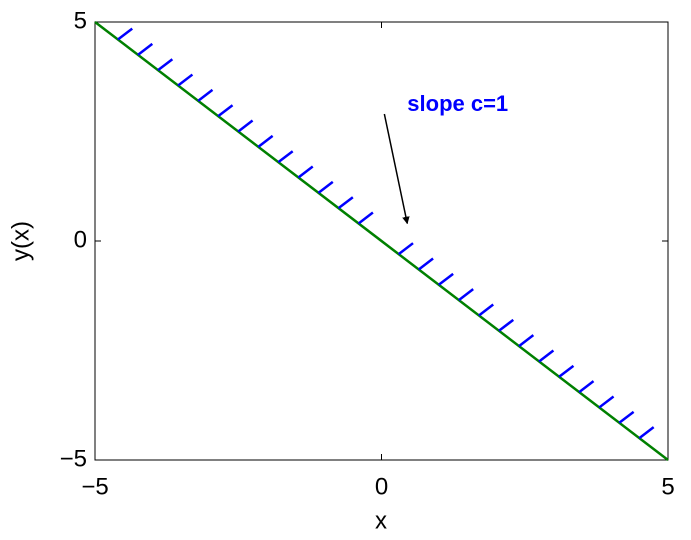  What do you see at coordinates (80, 239) in the screenshot?
I see `y-tick-label: 0` at bounding box center [80, 239].